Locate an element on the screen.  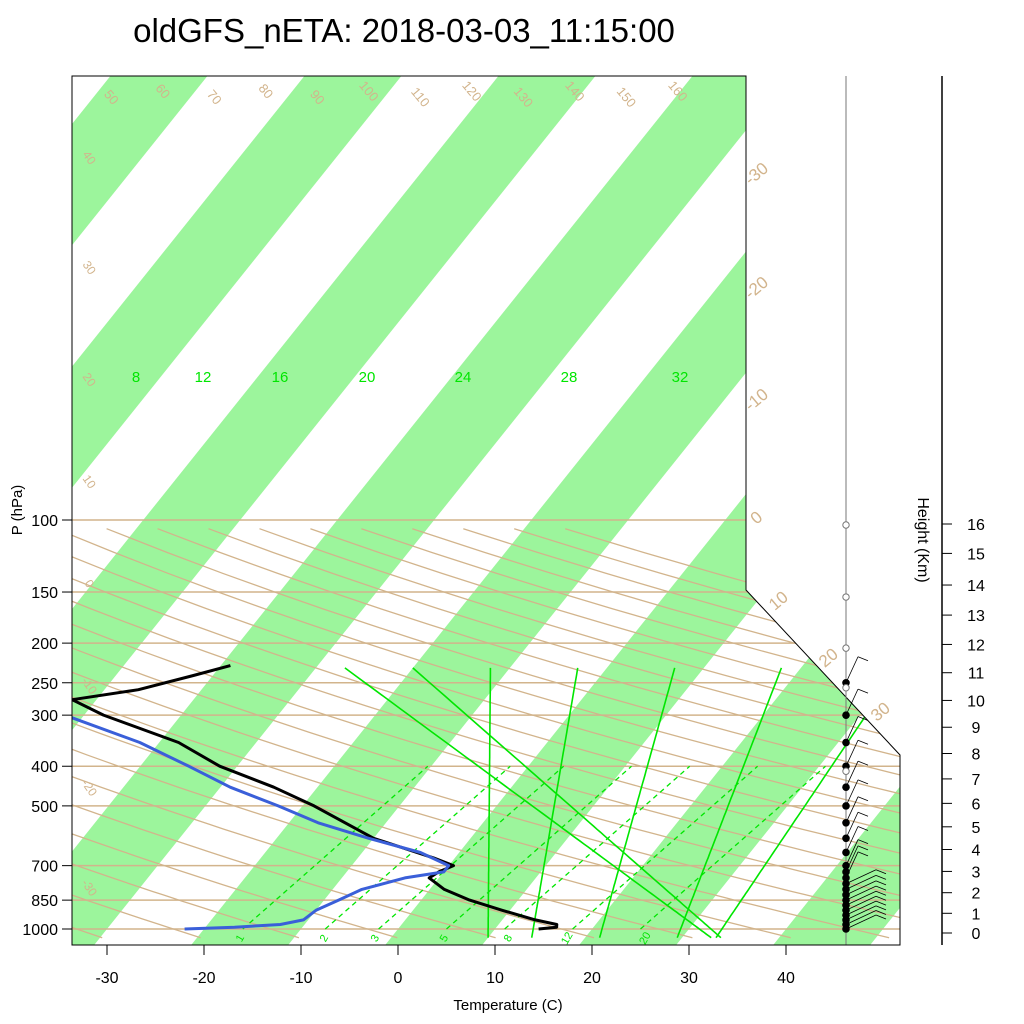
moist-adiabat-label: 30 is located at coordinates (880, 711).